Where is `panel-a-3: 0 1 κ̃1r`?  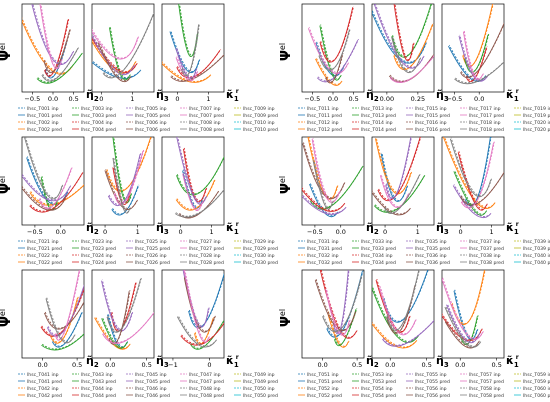 panel-a-3: 0 1 κ̃1r is located at coordinates (200, 53).